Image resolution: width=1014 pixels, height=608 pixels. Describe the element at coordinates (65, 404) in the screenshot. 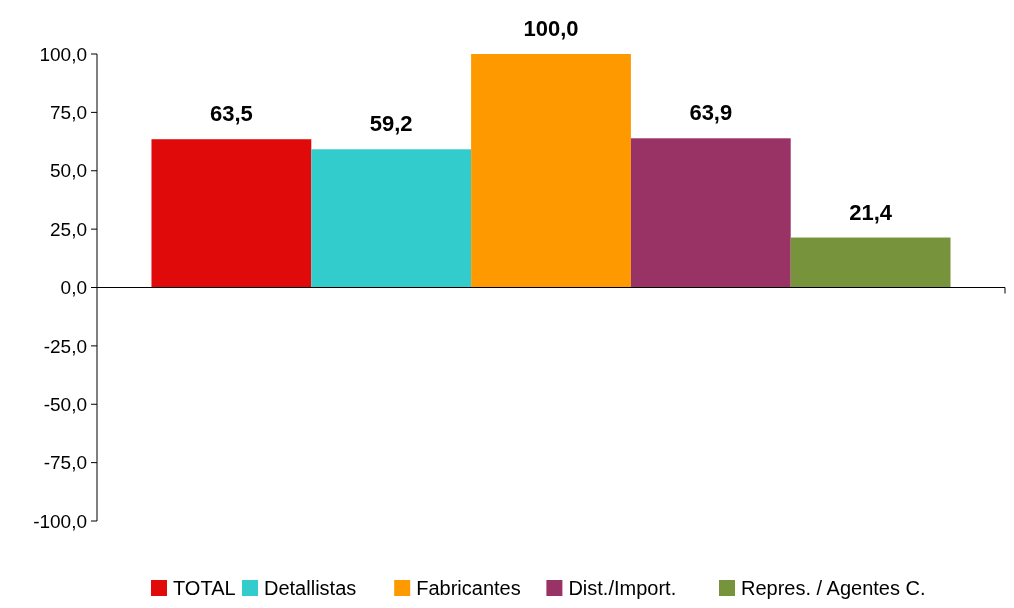

I see `y-tick-label: -50,0` at that location.